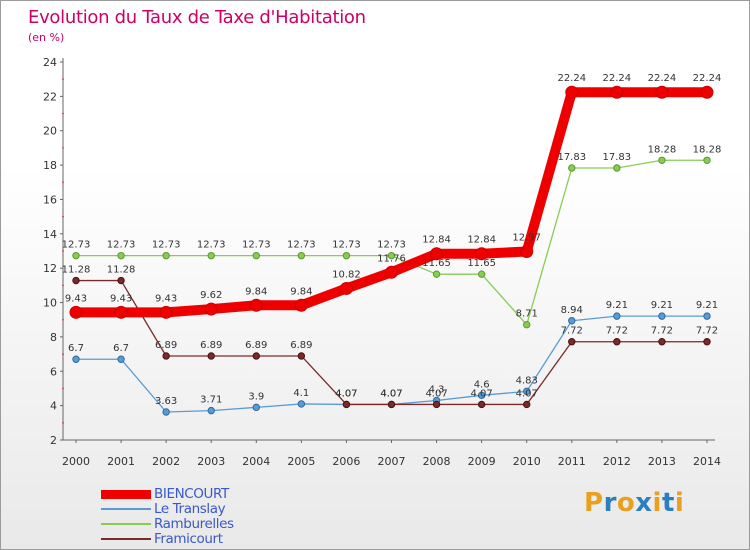 The image size is (750, 550). What do you see at coordinates (46, 37) in the screenshot?
I see `chart-subtitle: (en %)` at bounding box center [46, 37].